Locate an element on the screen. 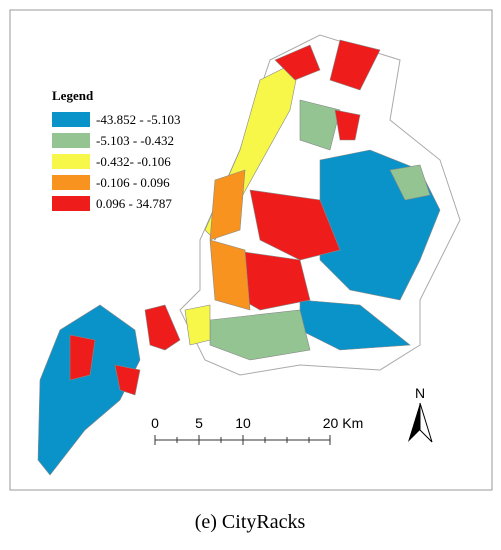 Image resolution: width=501 pixels, height=550 pixels. legend-label: -0.432- -0.106 is located at coordinates (133, 161).